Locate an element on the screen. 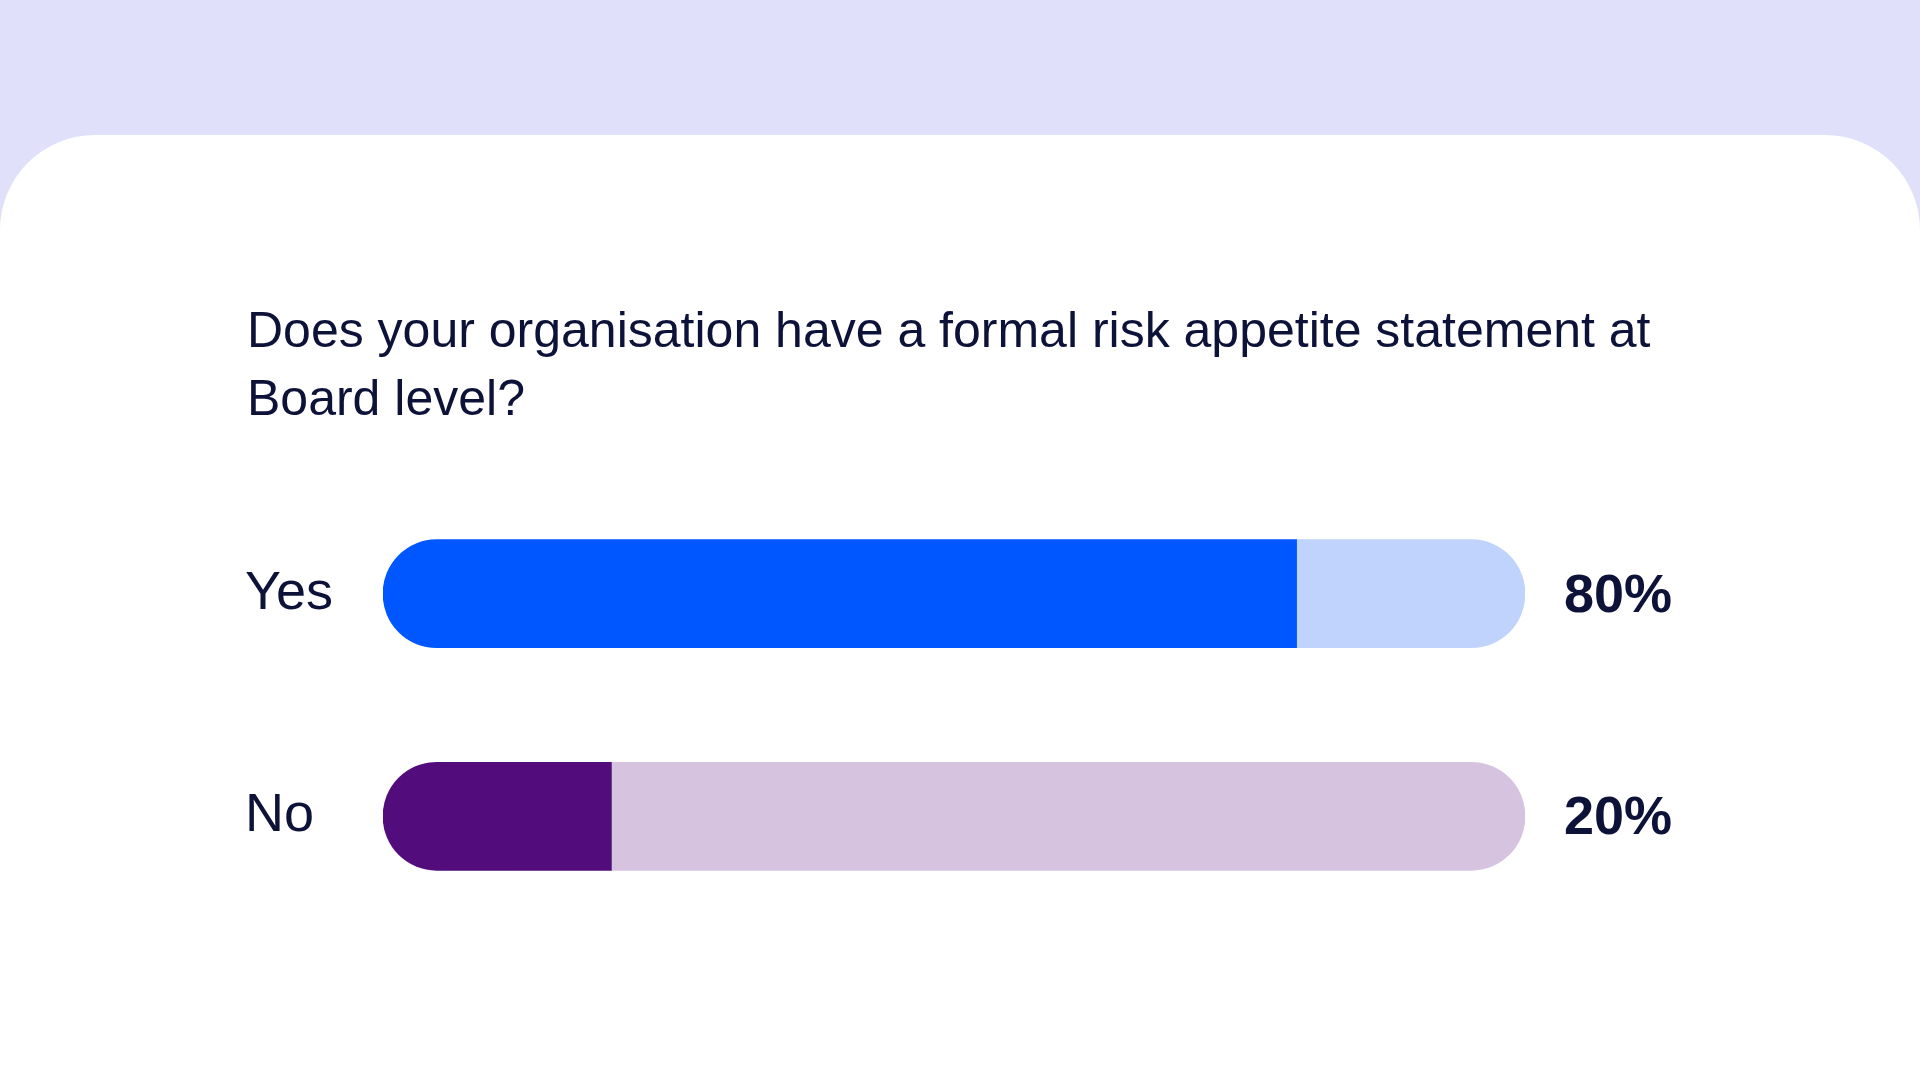  data-label: 20% is located at coordinates (1618, 815).